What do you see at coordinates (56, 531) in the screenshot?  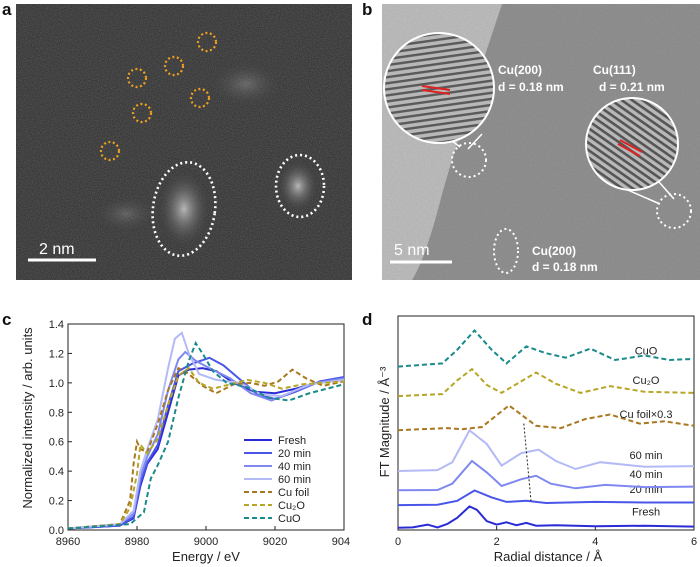 I see `y-tick-label: 0.0` at bounding box center [56, 531].